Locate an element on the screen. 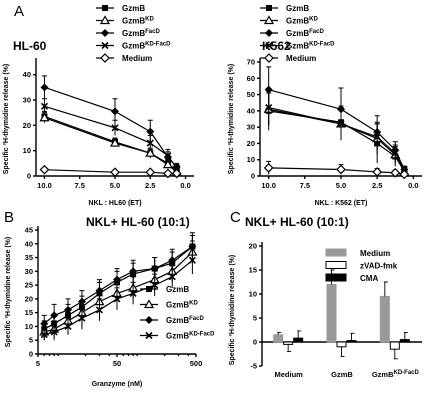 Image resolution: width=432 pixels, height=400 pixels. legend-label-sup: FacD is located at coordinates (196, 319).